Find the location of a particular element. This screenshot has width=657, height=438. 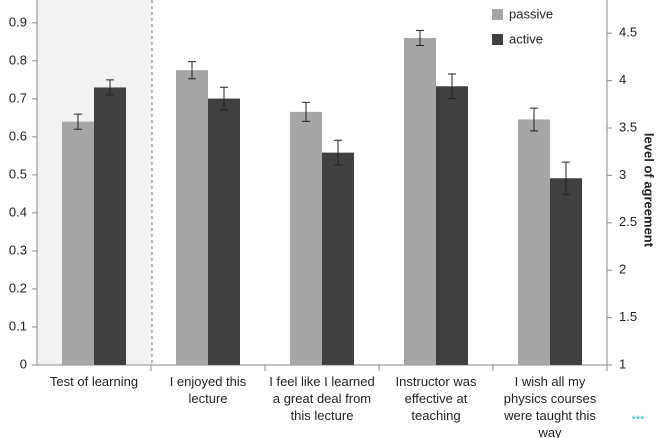

x-tick-line: I wish all my is located at coordinates (550, 381).